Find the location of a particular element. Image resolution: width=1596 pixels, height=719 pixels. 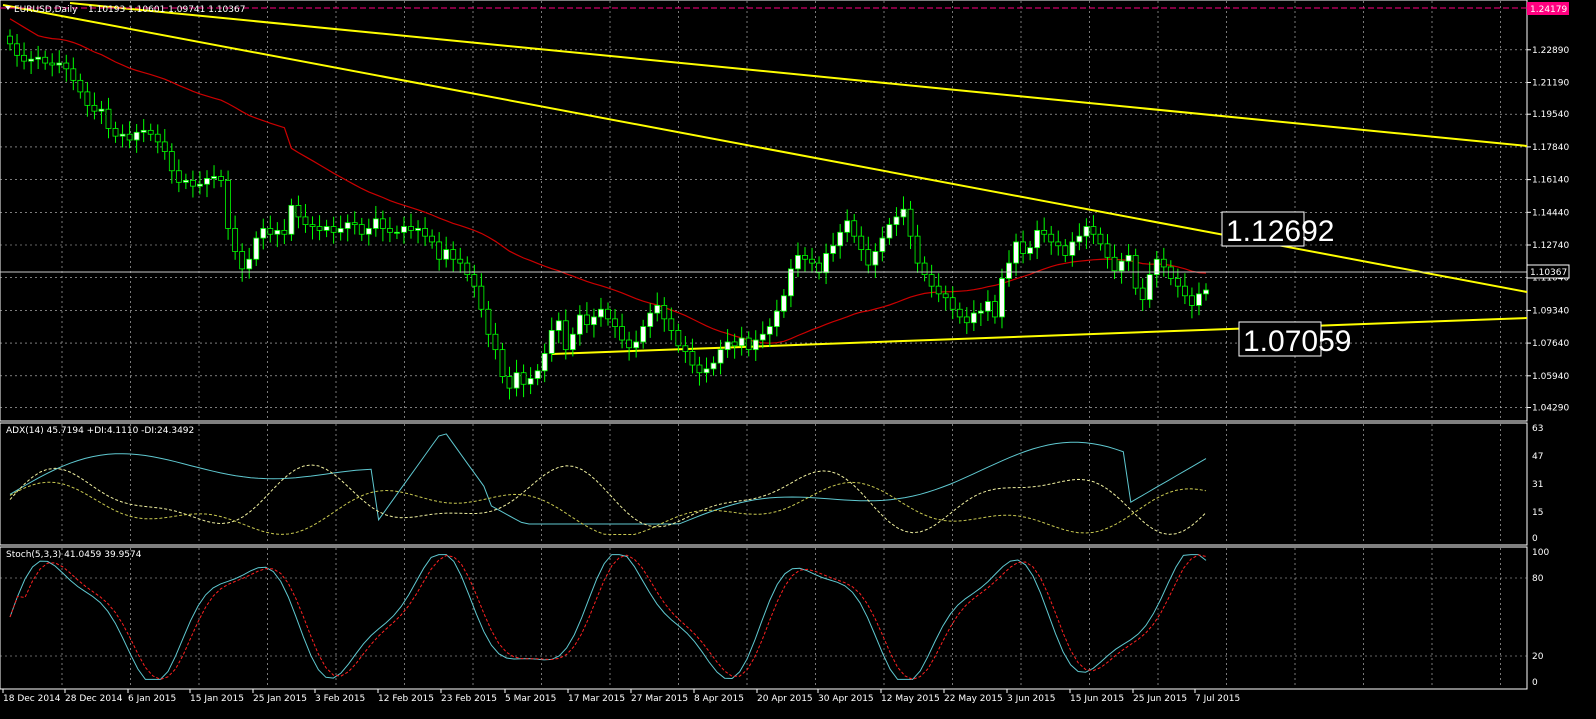

adx-label: ADX(14) 45.7194 +DI:4.1110 -DI:24.3492 is located at coordinates (100, 431).